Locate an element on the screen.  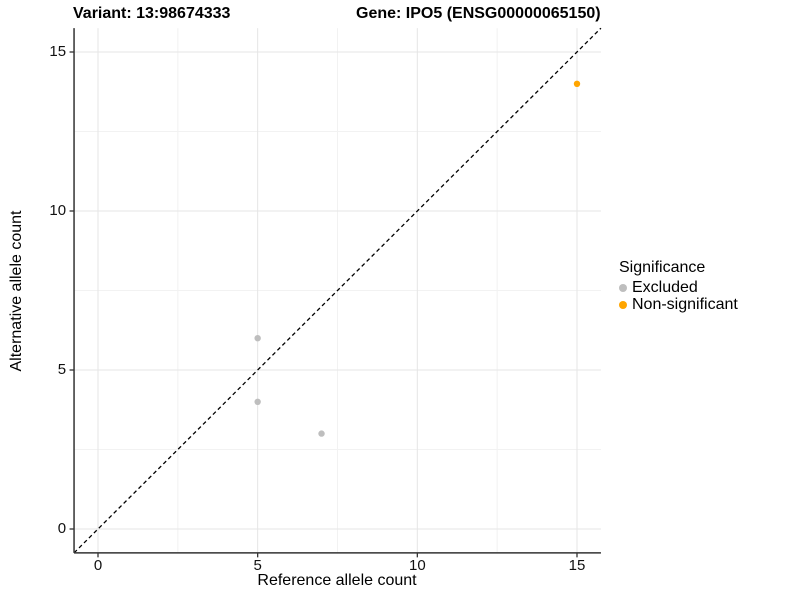
y-tick-label: 5 is located at coordinates (62, 369).